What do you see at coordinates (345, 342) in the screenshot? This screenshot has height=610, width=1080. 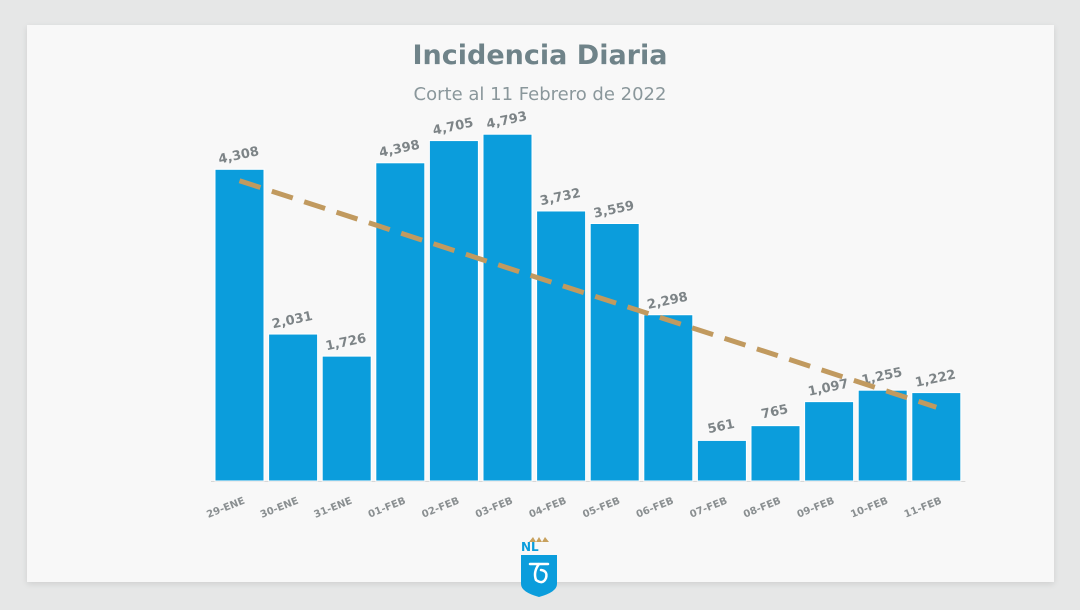 I see `data-label-31-ENE: 1,726` at bounding box center [345, 342].